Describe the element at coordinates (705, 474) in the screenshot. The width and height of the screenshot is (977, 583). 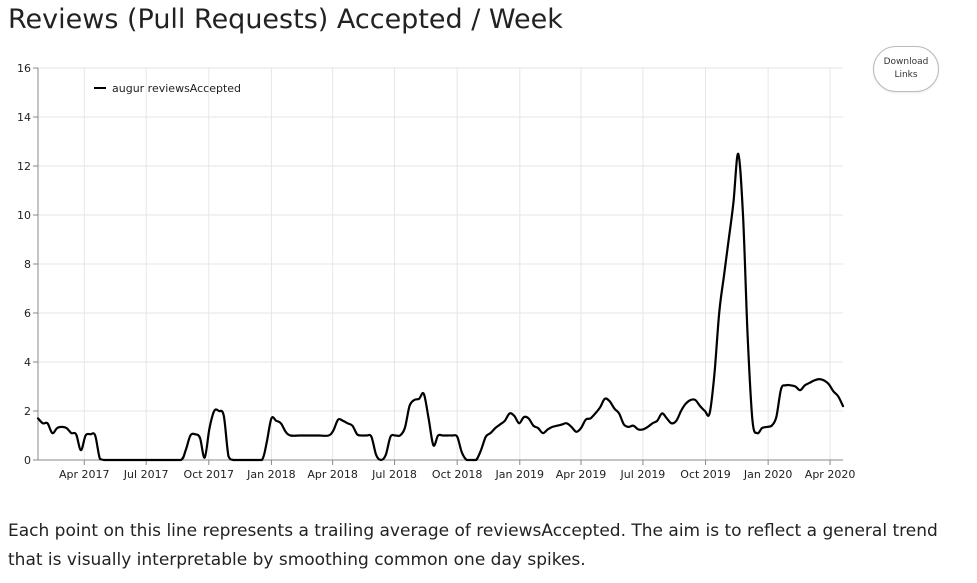
I see `x-tick-label: Oct 2019` at that location.